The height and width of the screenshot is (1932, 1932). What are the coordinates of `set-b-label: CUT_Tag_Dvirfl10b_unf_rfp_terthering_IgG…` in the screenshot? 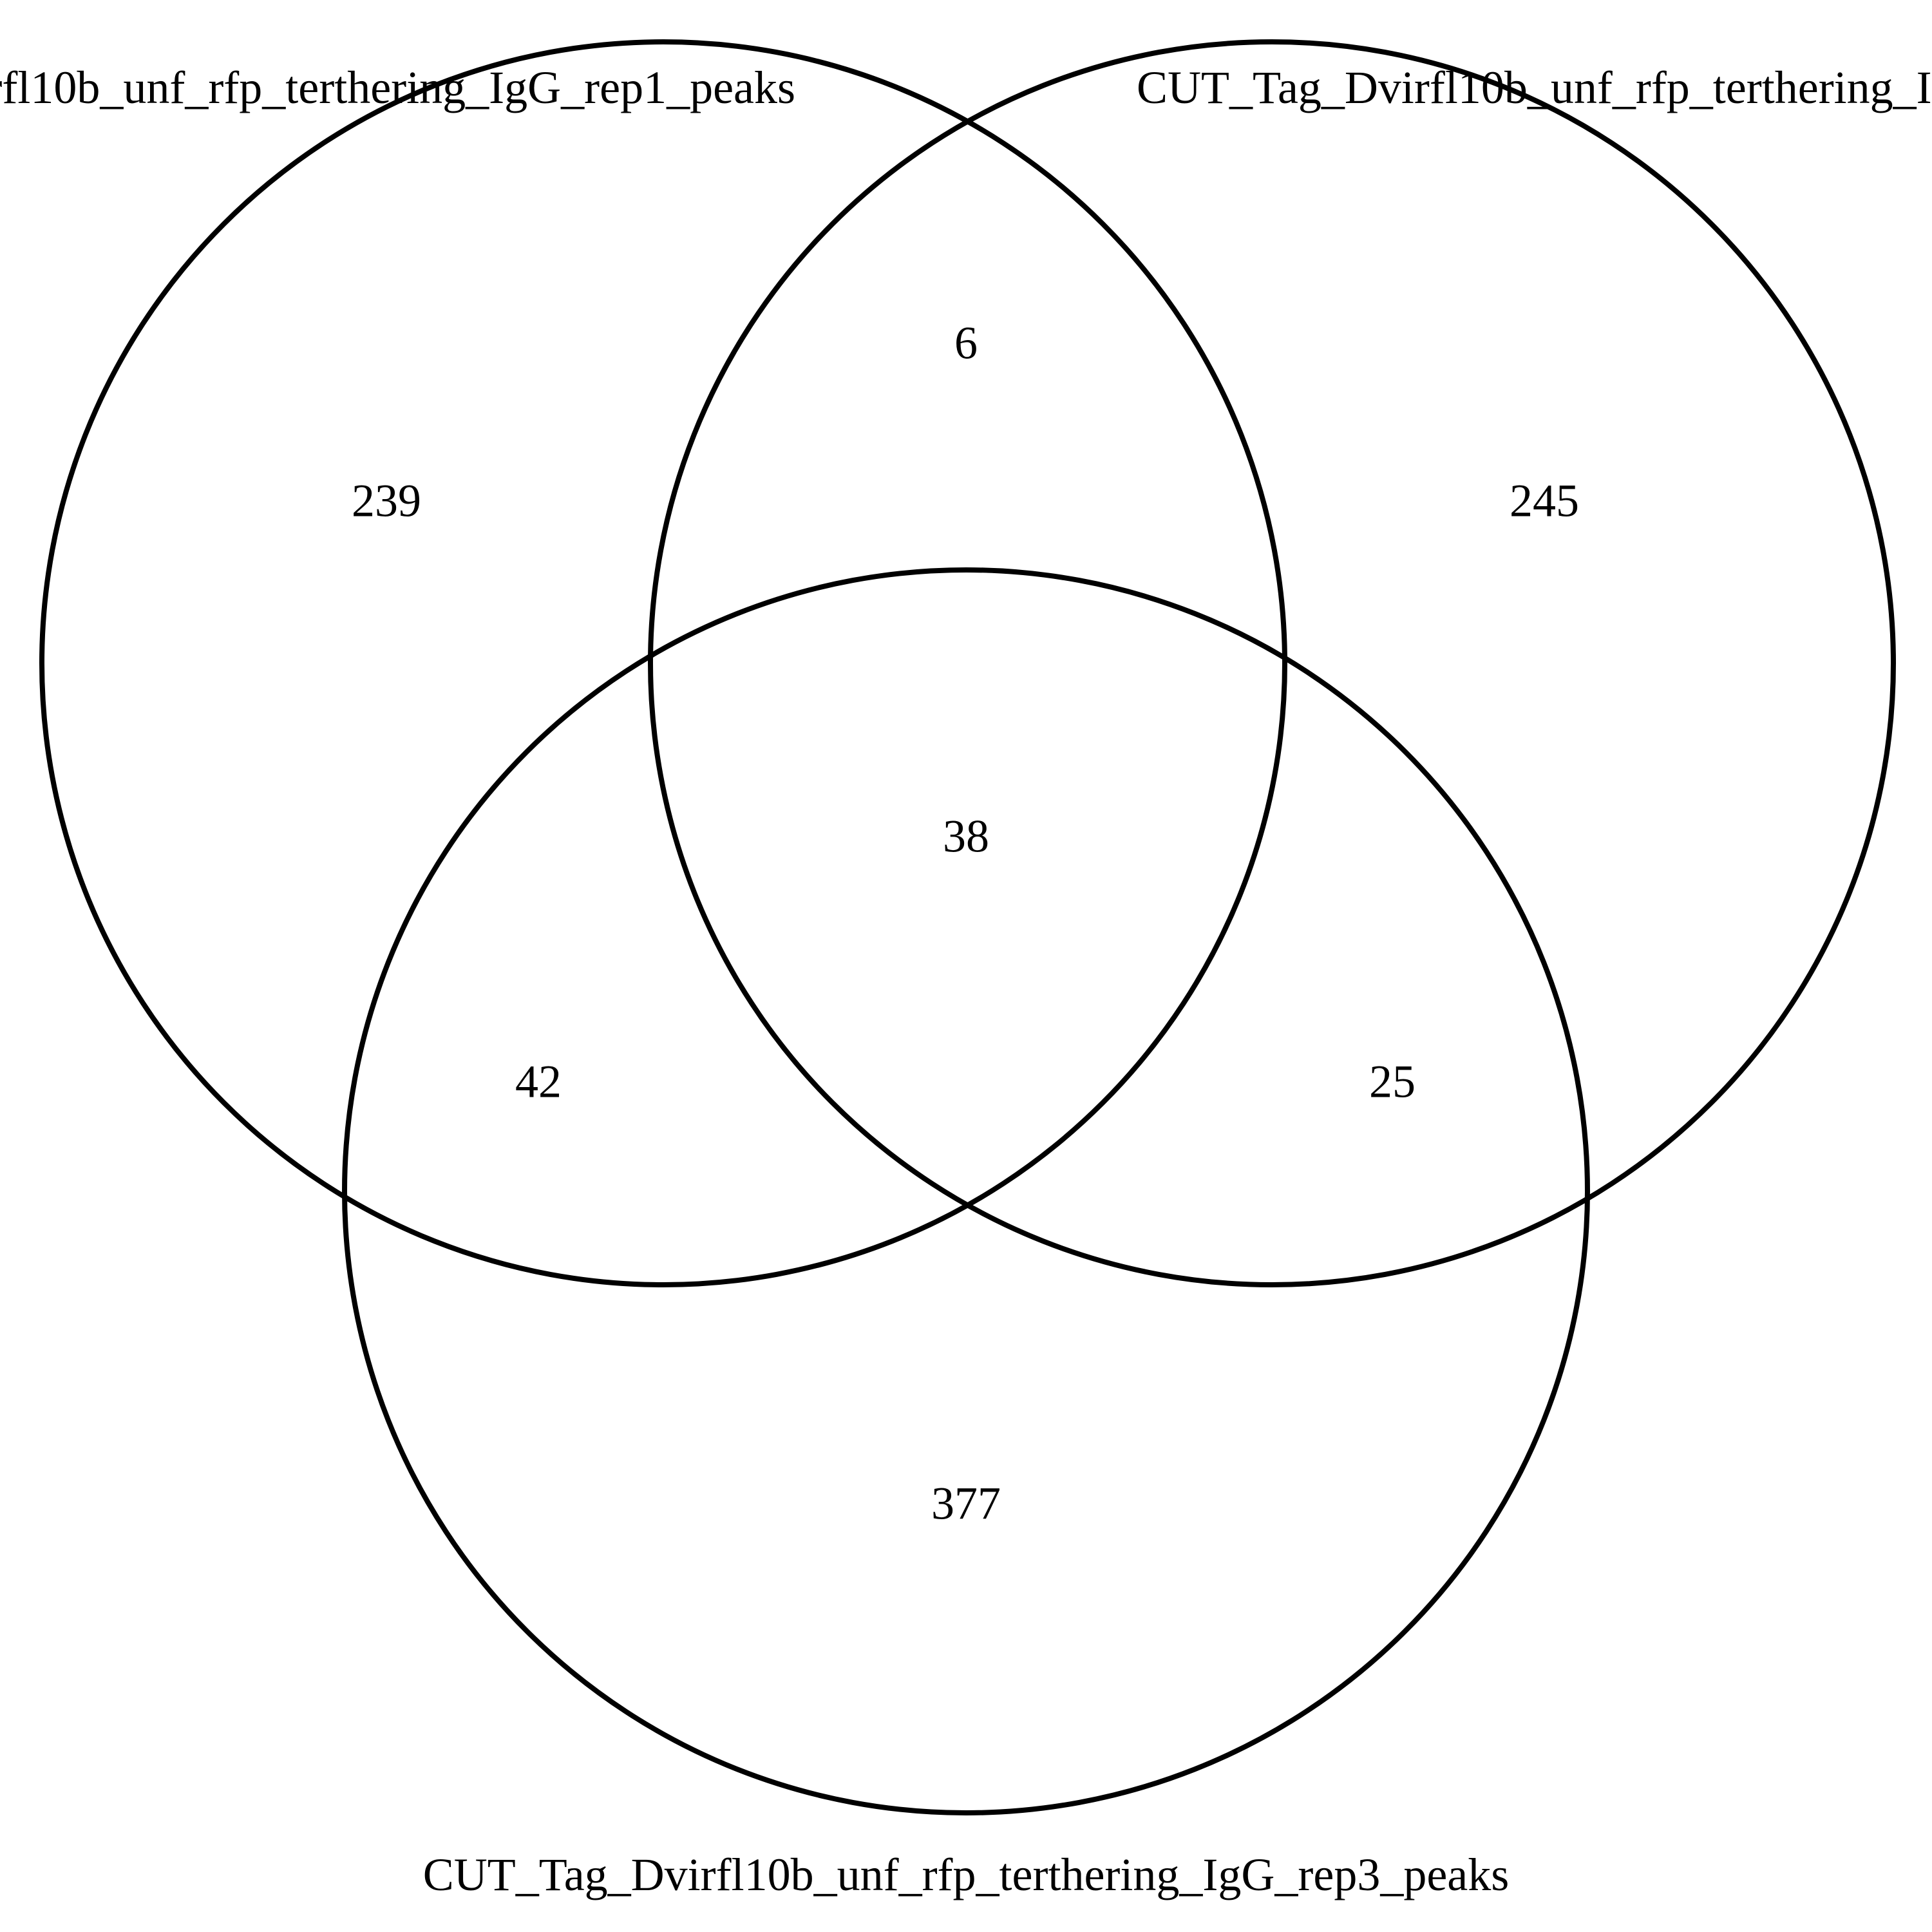 It's located at (1535, 87).